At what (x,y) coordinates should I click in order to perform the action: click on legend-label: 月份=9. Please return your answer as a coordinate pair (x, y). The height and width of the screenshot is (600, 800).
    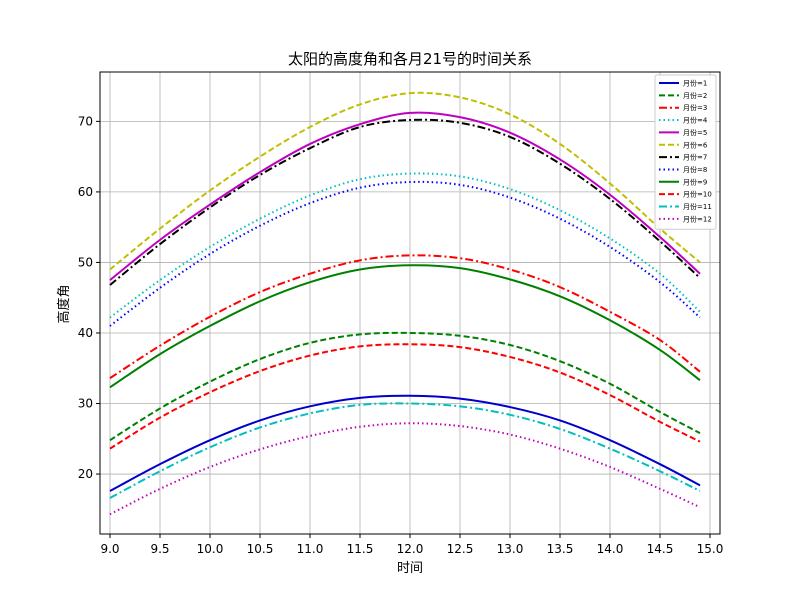
    Looking at the image, I should click on (695, 181).